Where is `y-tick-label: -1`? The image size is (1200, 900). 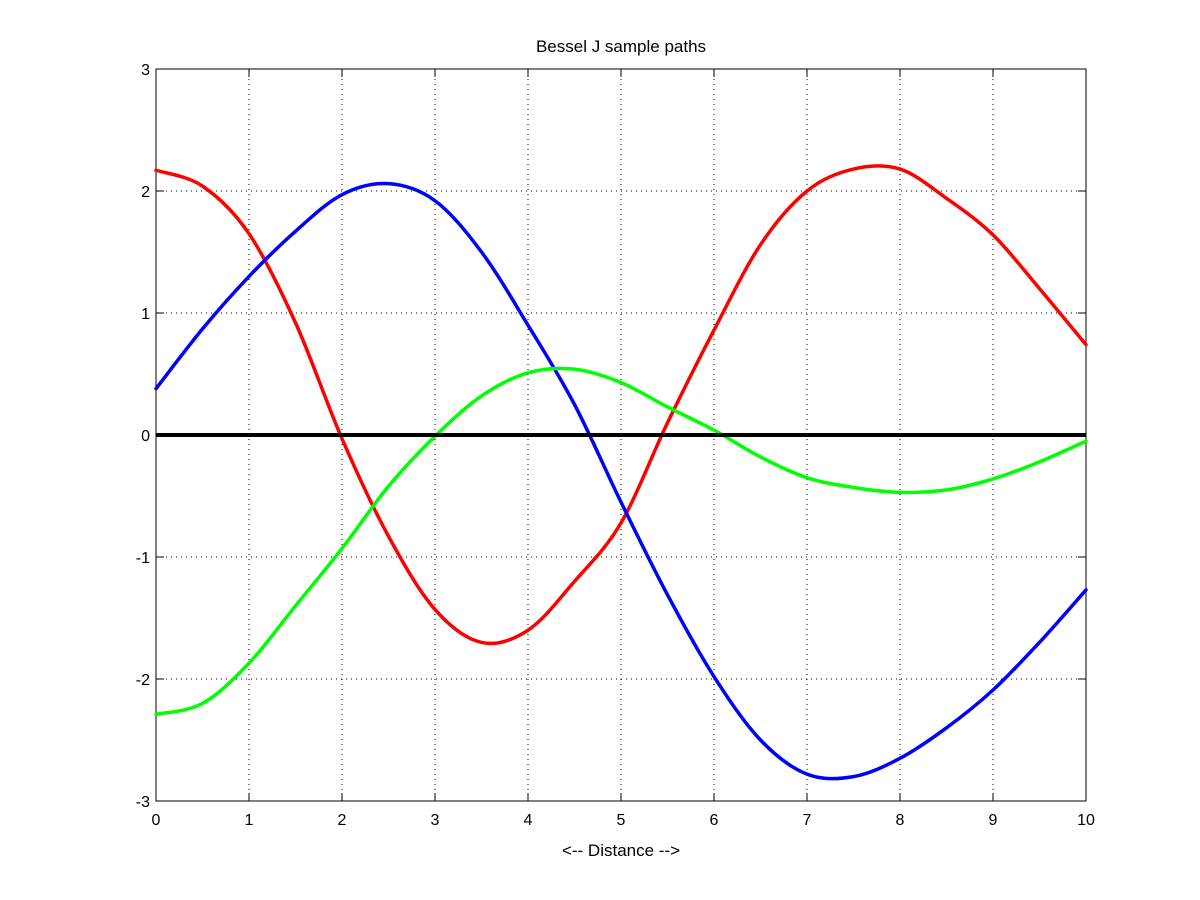 y-tick-label: -1 is located at coordinates (143, 558).